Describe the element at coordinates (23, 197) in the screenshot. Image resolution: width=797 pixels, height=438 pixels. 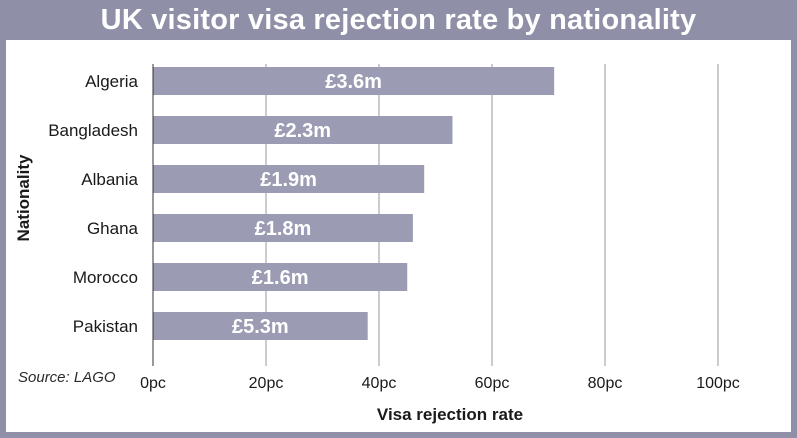
I see `y-axis-title: Nationality` at that location.